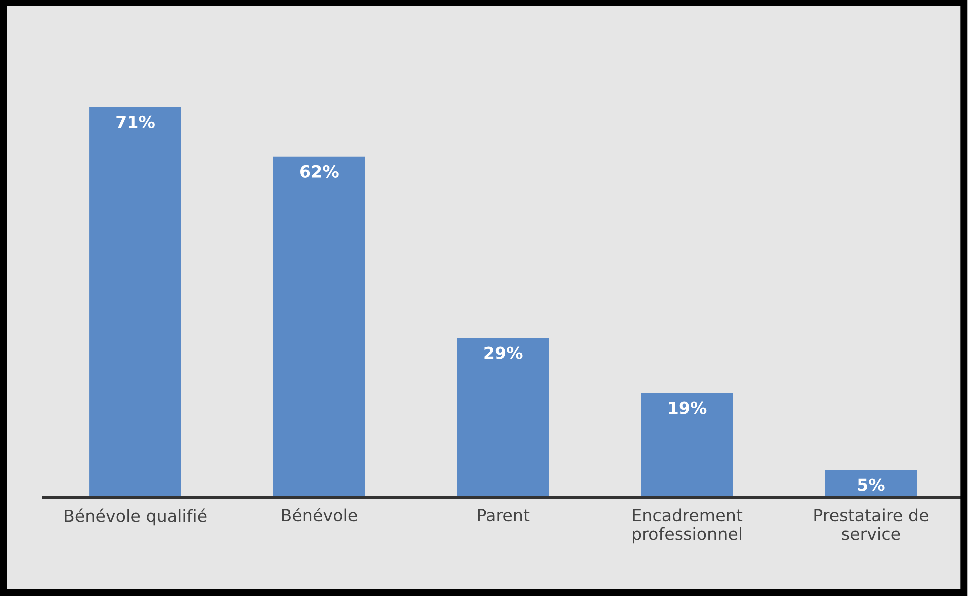  I want to click on data-label: 19%, so click(688, 408).